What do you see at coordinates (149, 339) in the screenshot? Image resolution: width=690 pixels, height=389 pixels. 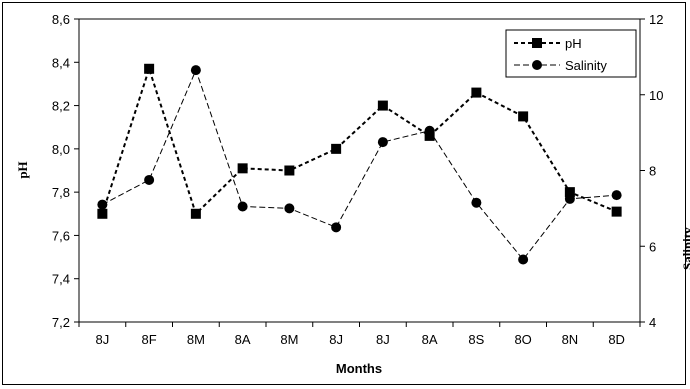 I see `x-tick-label: 8F` at bounding box center [149, 339].